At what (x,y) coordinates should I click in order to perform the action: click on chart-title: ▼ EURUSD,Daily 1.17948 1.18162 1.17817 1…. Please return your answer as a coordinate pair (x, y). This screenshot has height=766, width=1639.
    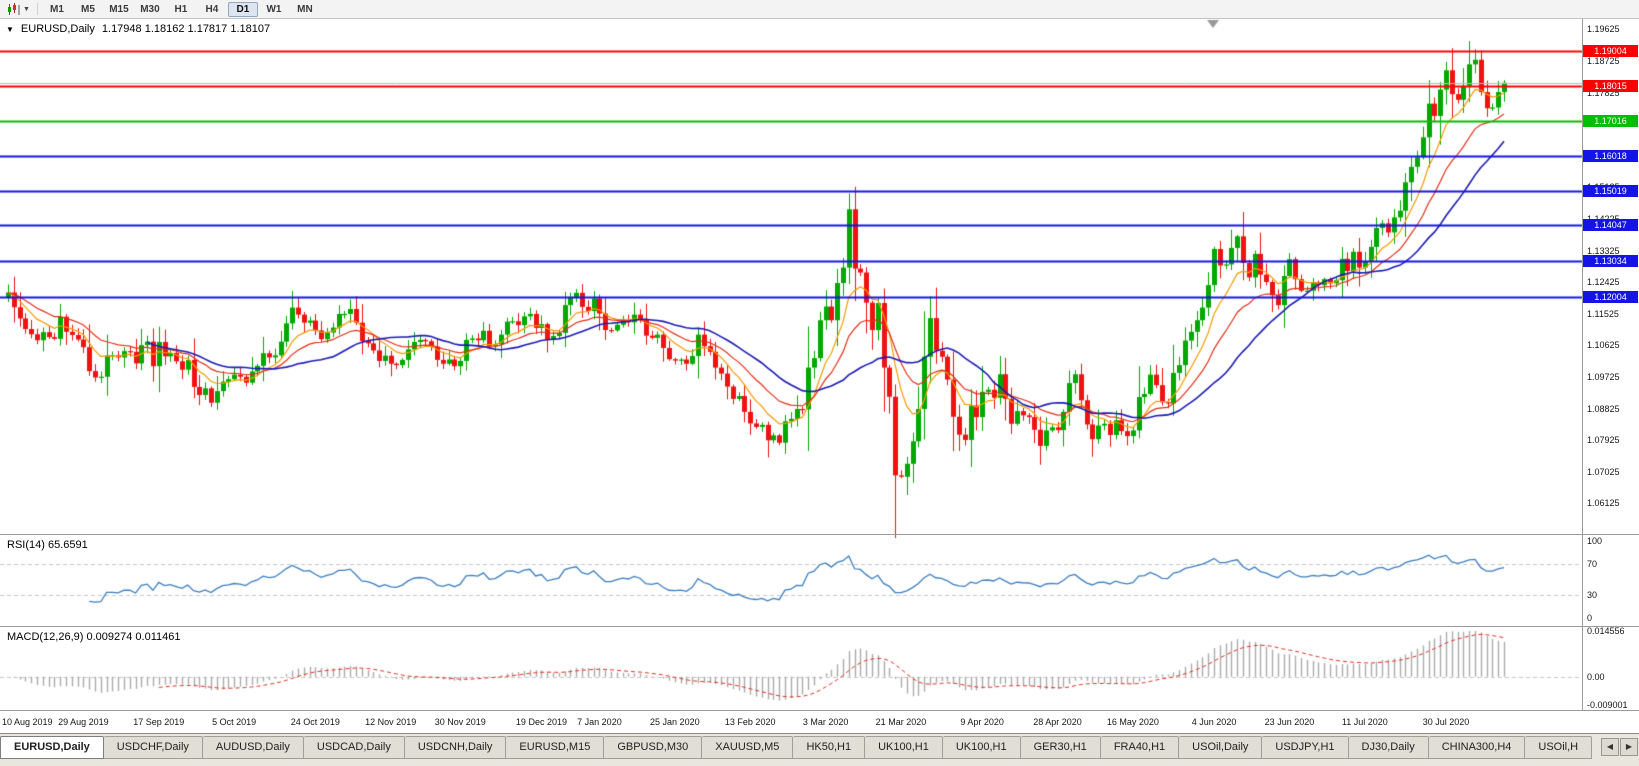
    Looking at the image, I should click on (138, 29).